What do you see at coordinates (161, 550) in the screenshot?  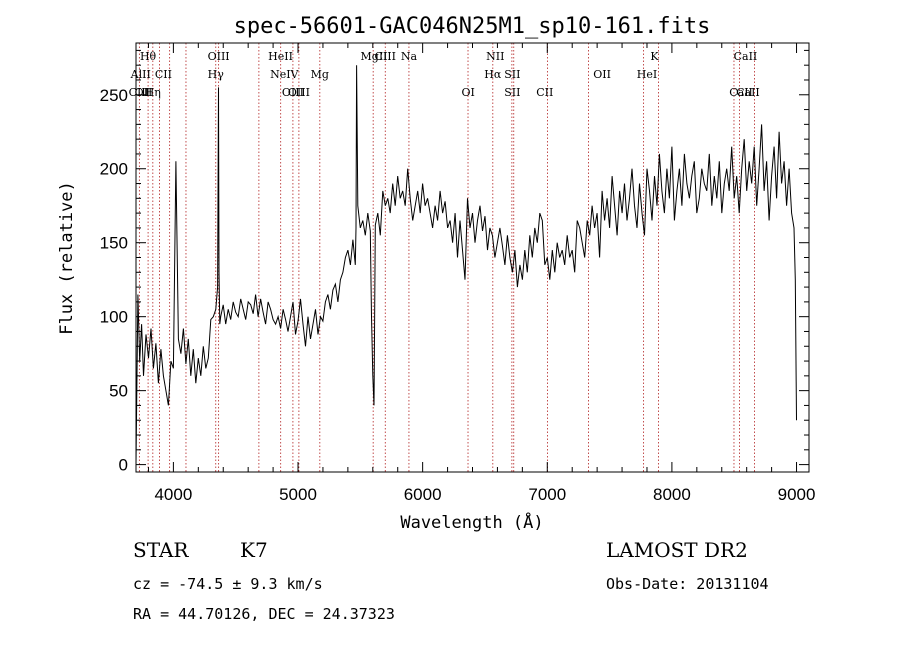 I see `object-class: STAR` at bounding box center [161, 550].